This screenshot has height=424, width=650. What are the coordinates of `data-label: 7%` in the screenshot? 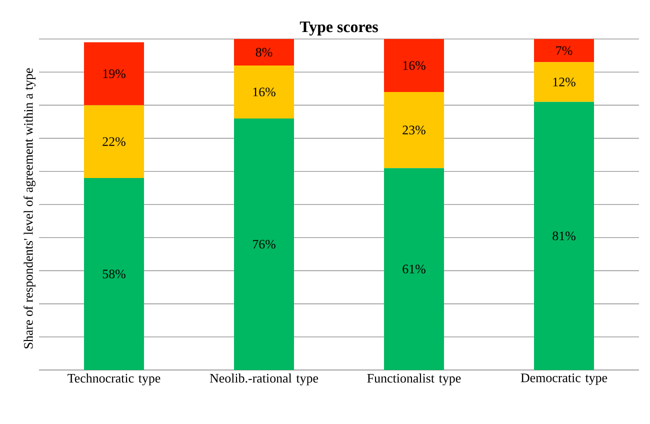 It's located at (564, 50).